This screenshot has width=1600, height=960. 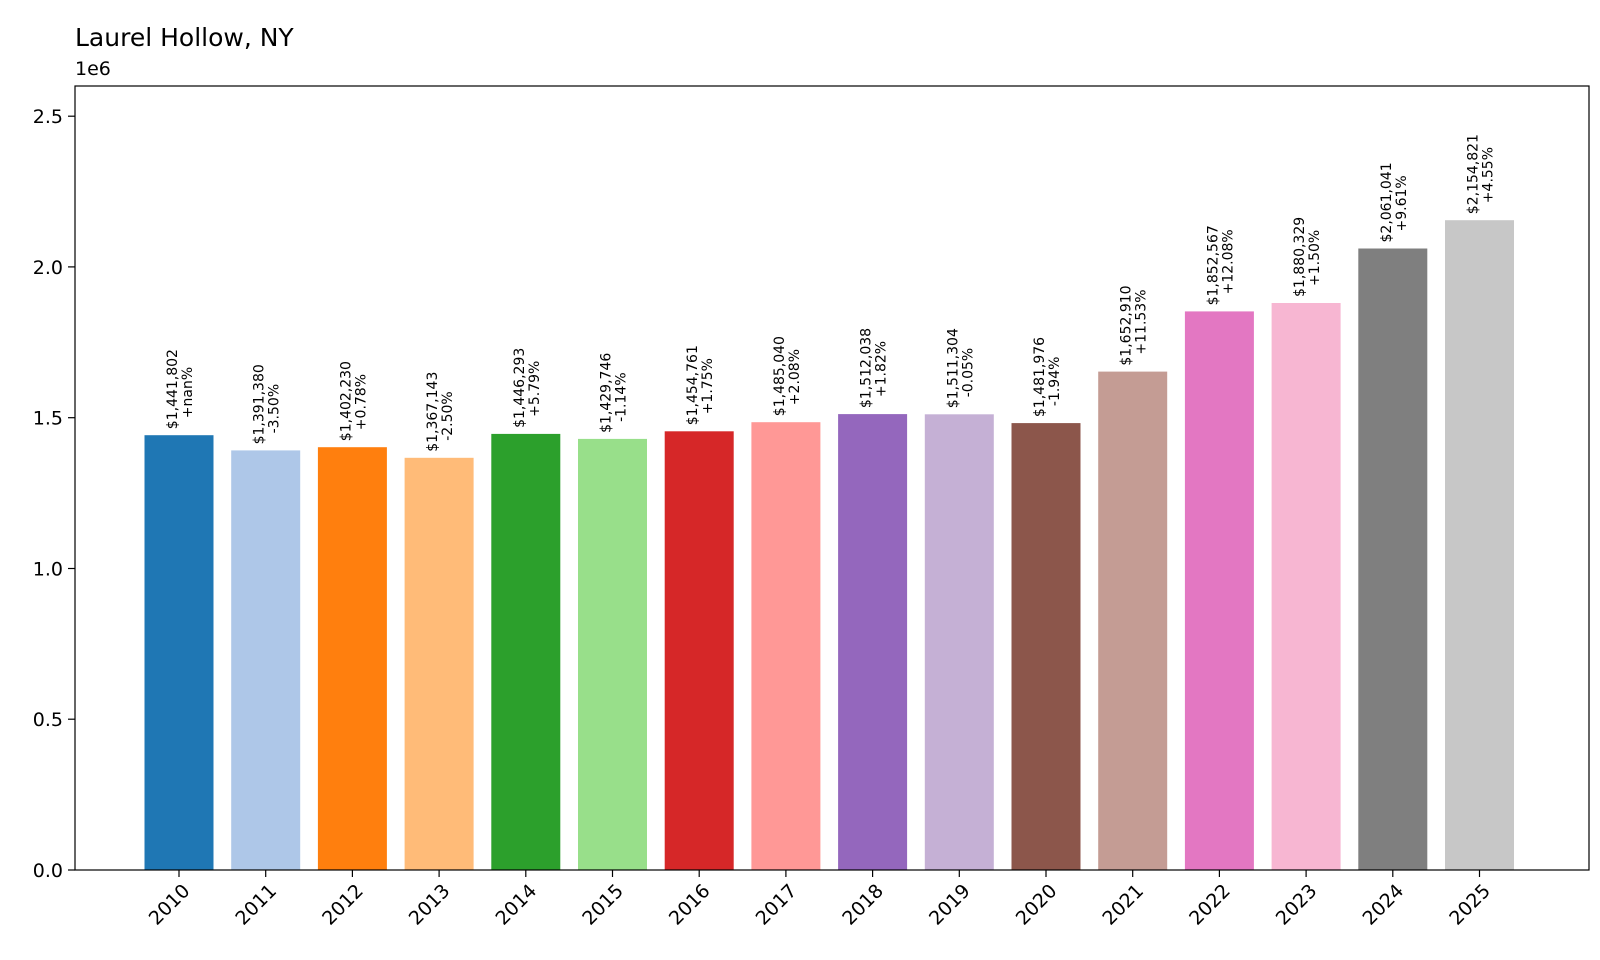 What do you see at coordinates (1393, 559) in the screenshot?
I see `bar-2024` at bounding box center [1393, 559].